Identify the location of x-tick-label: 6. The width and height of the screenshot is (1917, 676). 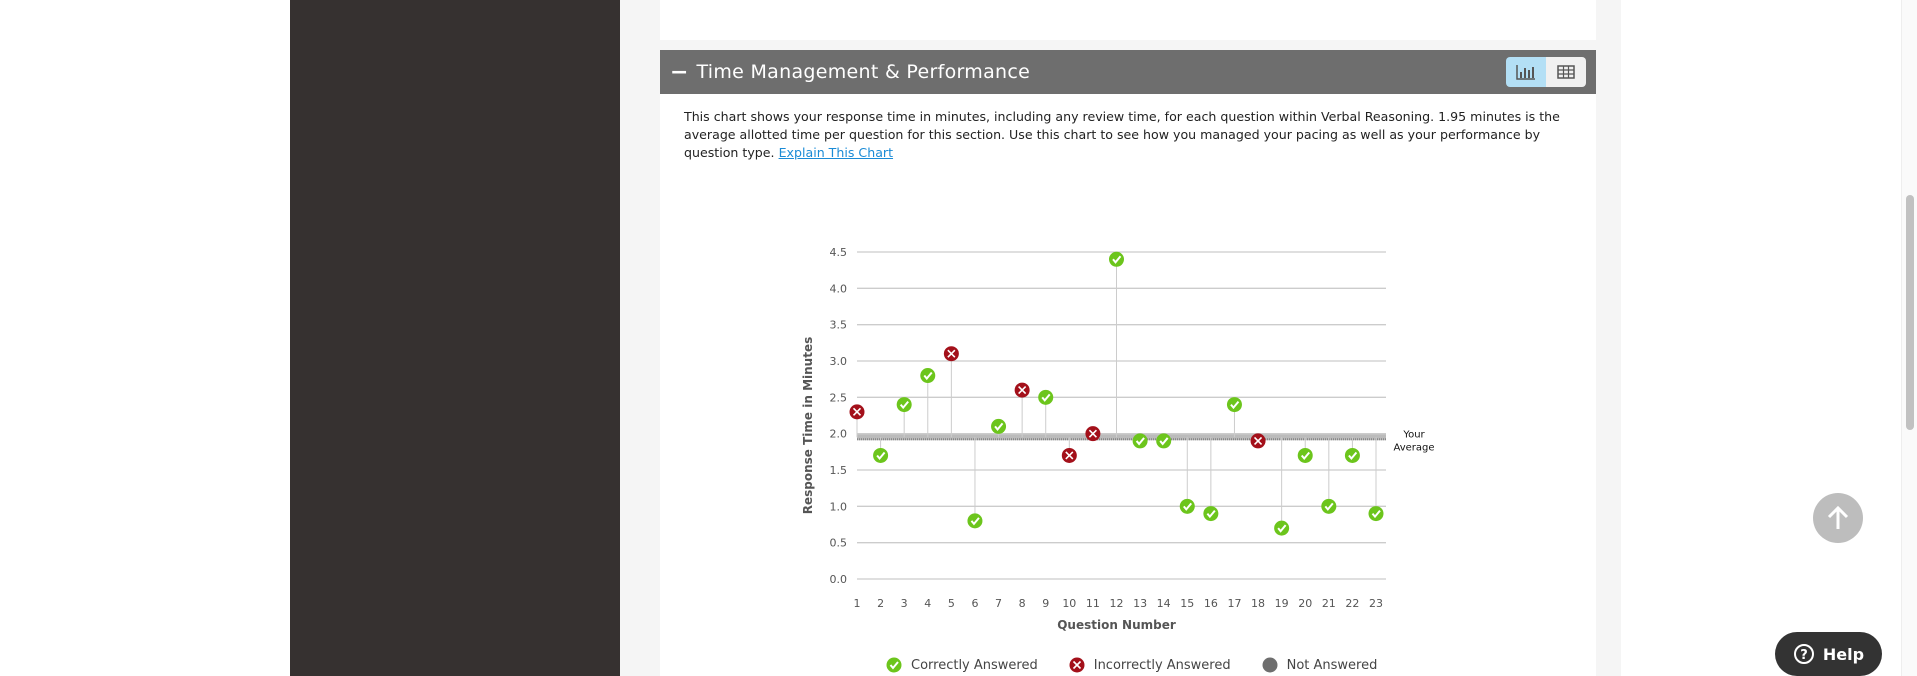
(974, 603).